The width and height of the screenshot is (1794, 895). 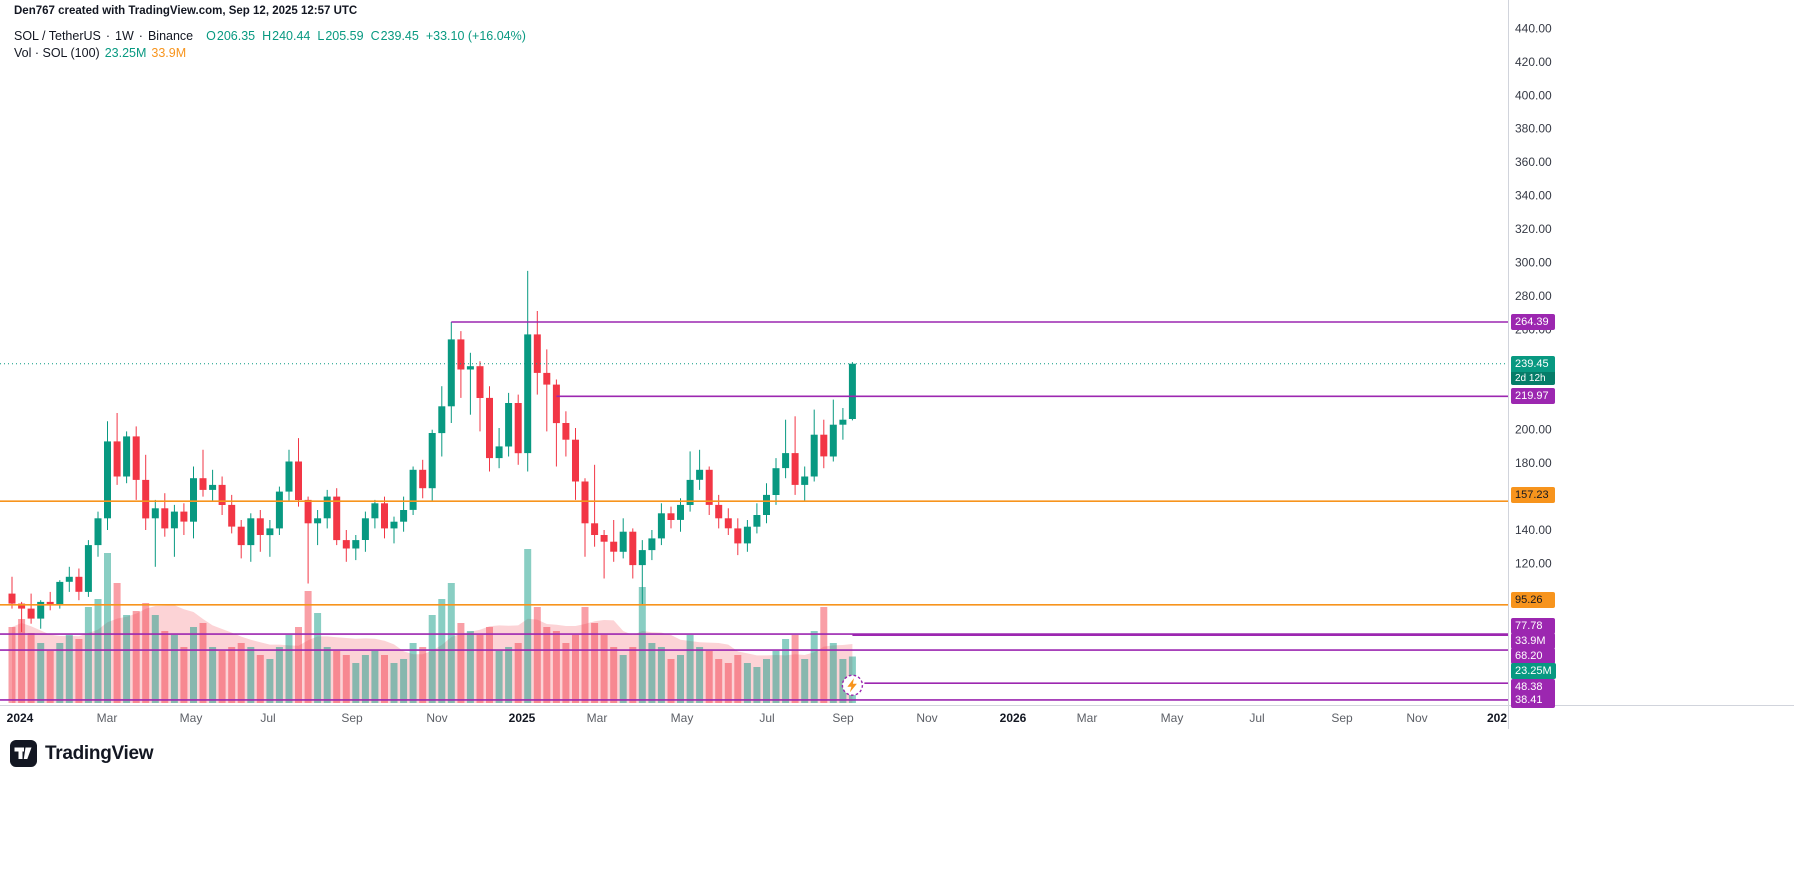 I want to click on svg-text: 440.00, so click(x=1533, y=28).